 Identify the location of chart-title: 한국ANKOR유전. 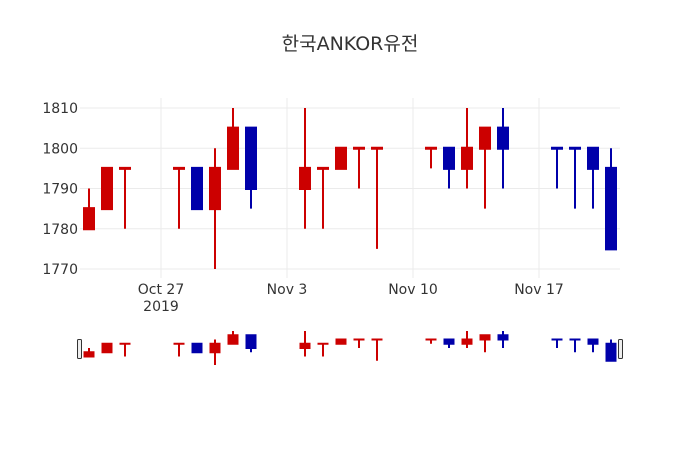
(350, 44).